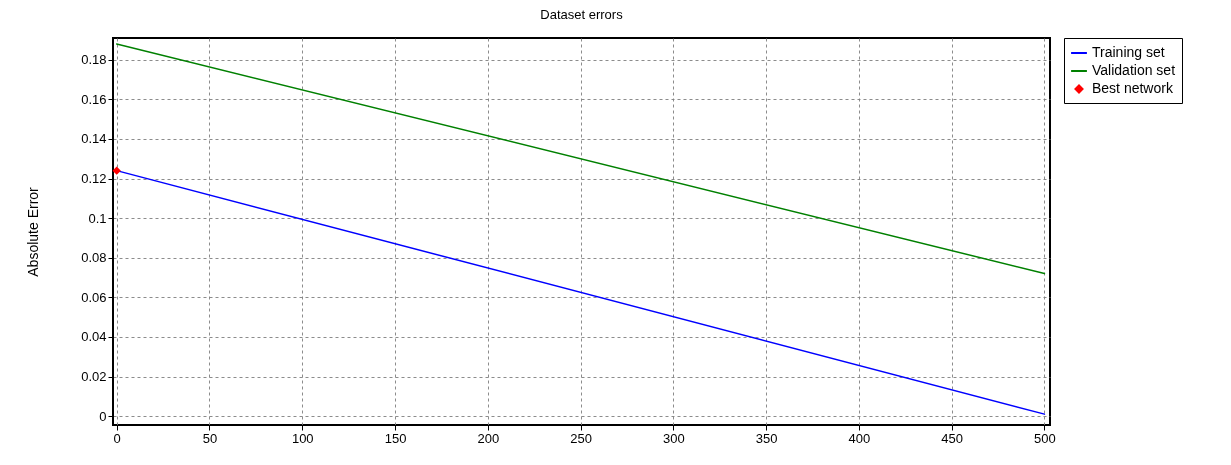 Image resolution: width=1231 pixels, height=465 pixels. Describe the element at coordinates (94, 258) in the screenshot. I see `y-tick-label: 0.08` at that location.